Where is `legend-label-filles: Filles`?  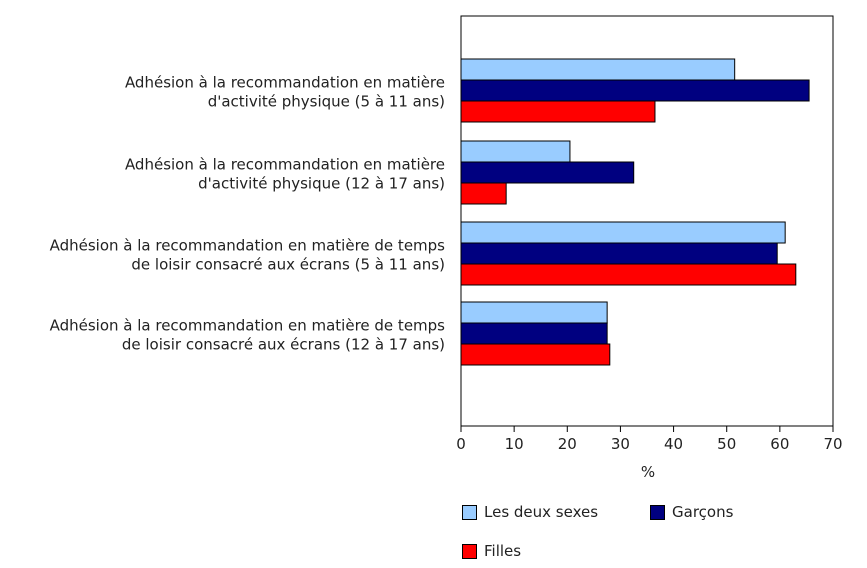 legend-label-filles: Filles is located at coordinates (503, 551).